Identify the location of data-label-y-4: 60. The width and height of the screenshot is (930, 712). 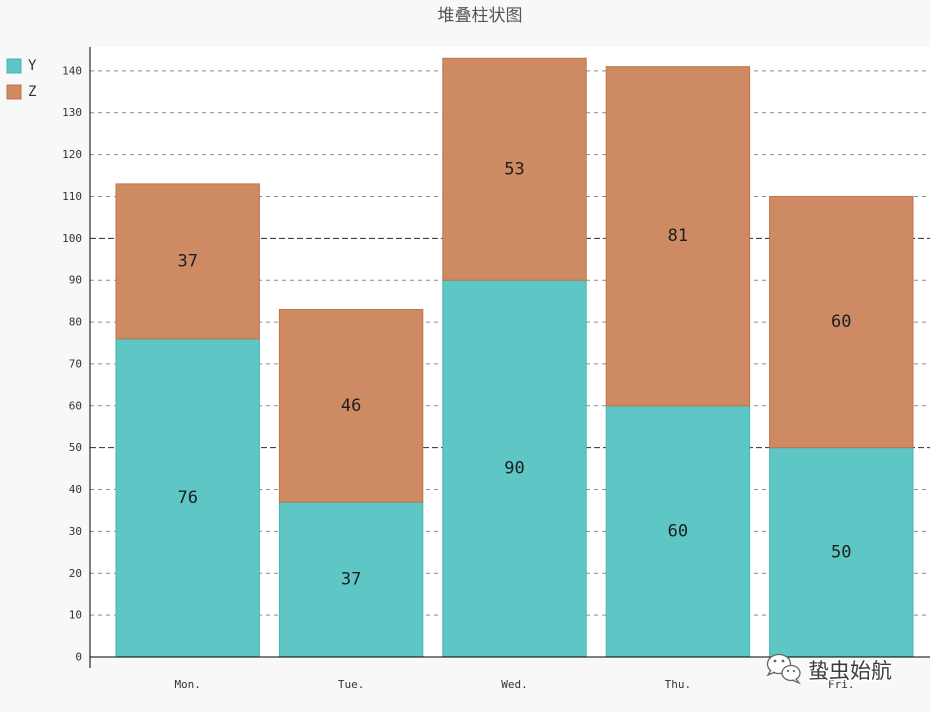
(678, 531).